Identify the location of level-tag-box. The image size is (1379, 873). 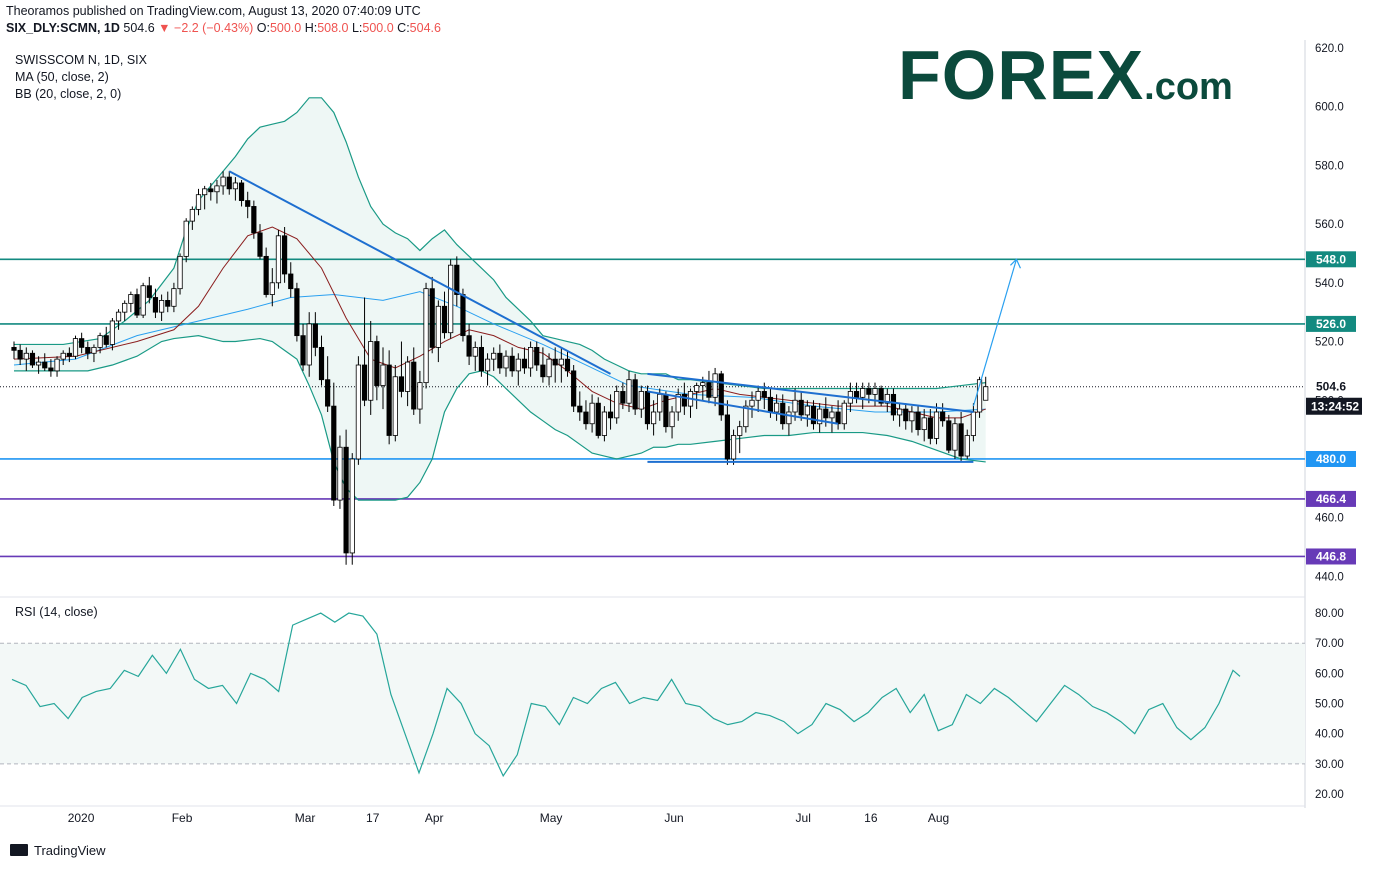
(1331, 458).